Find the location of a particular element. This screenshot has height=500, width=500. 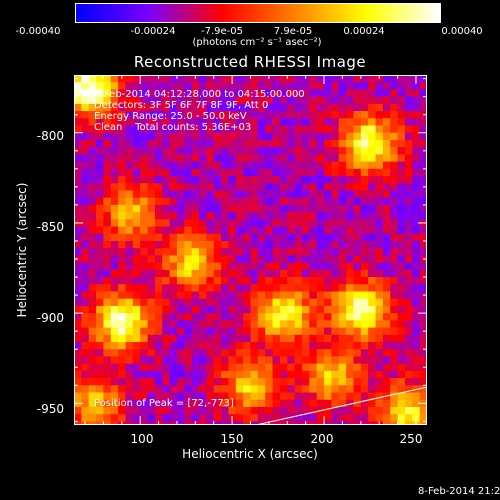

x-tick-label: 200 is located at coordinates (322, 439).